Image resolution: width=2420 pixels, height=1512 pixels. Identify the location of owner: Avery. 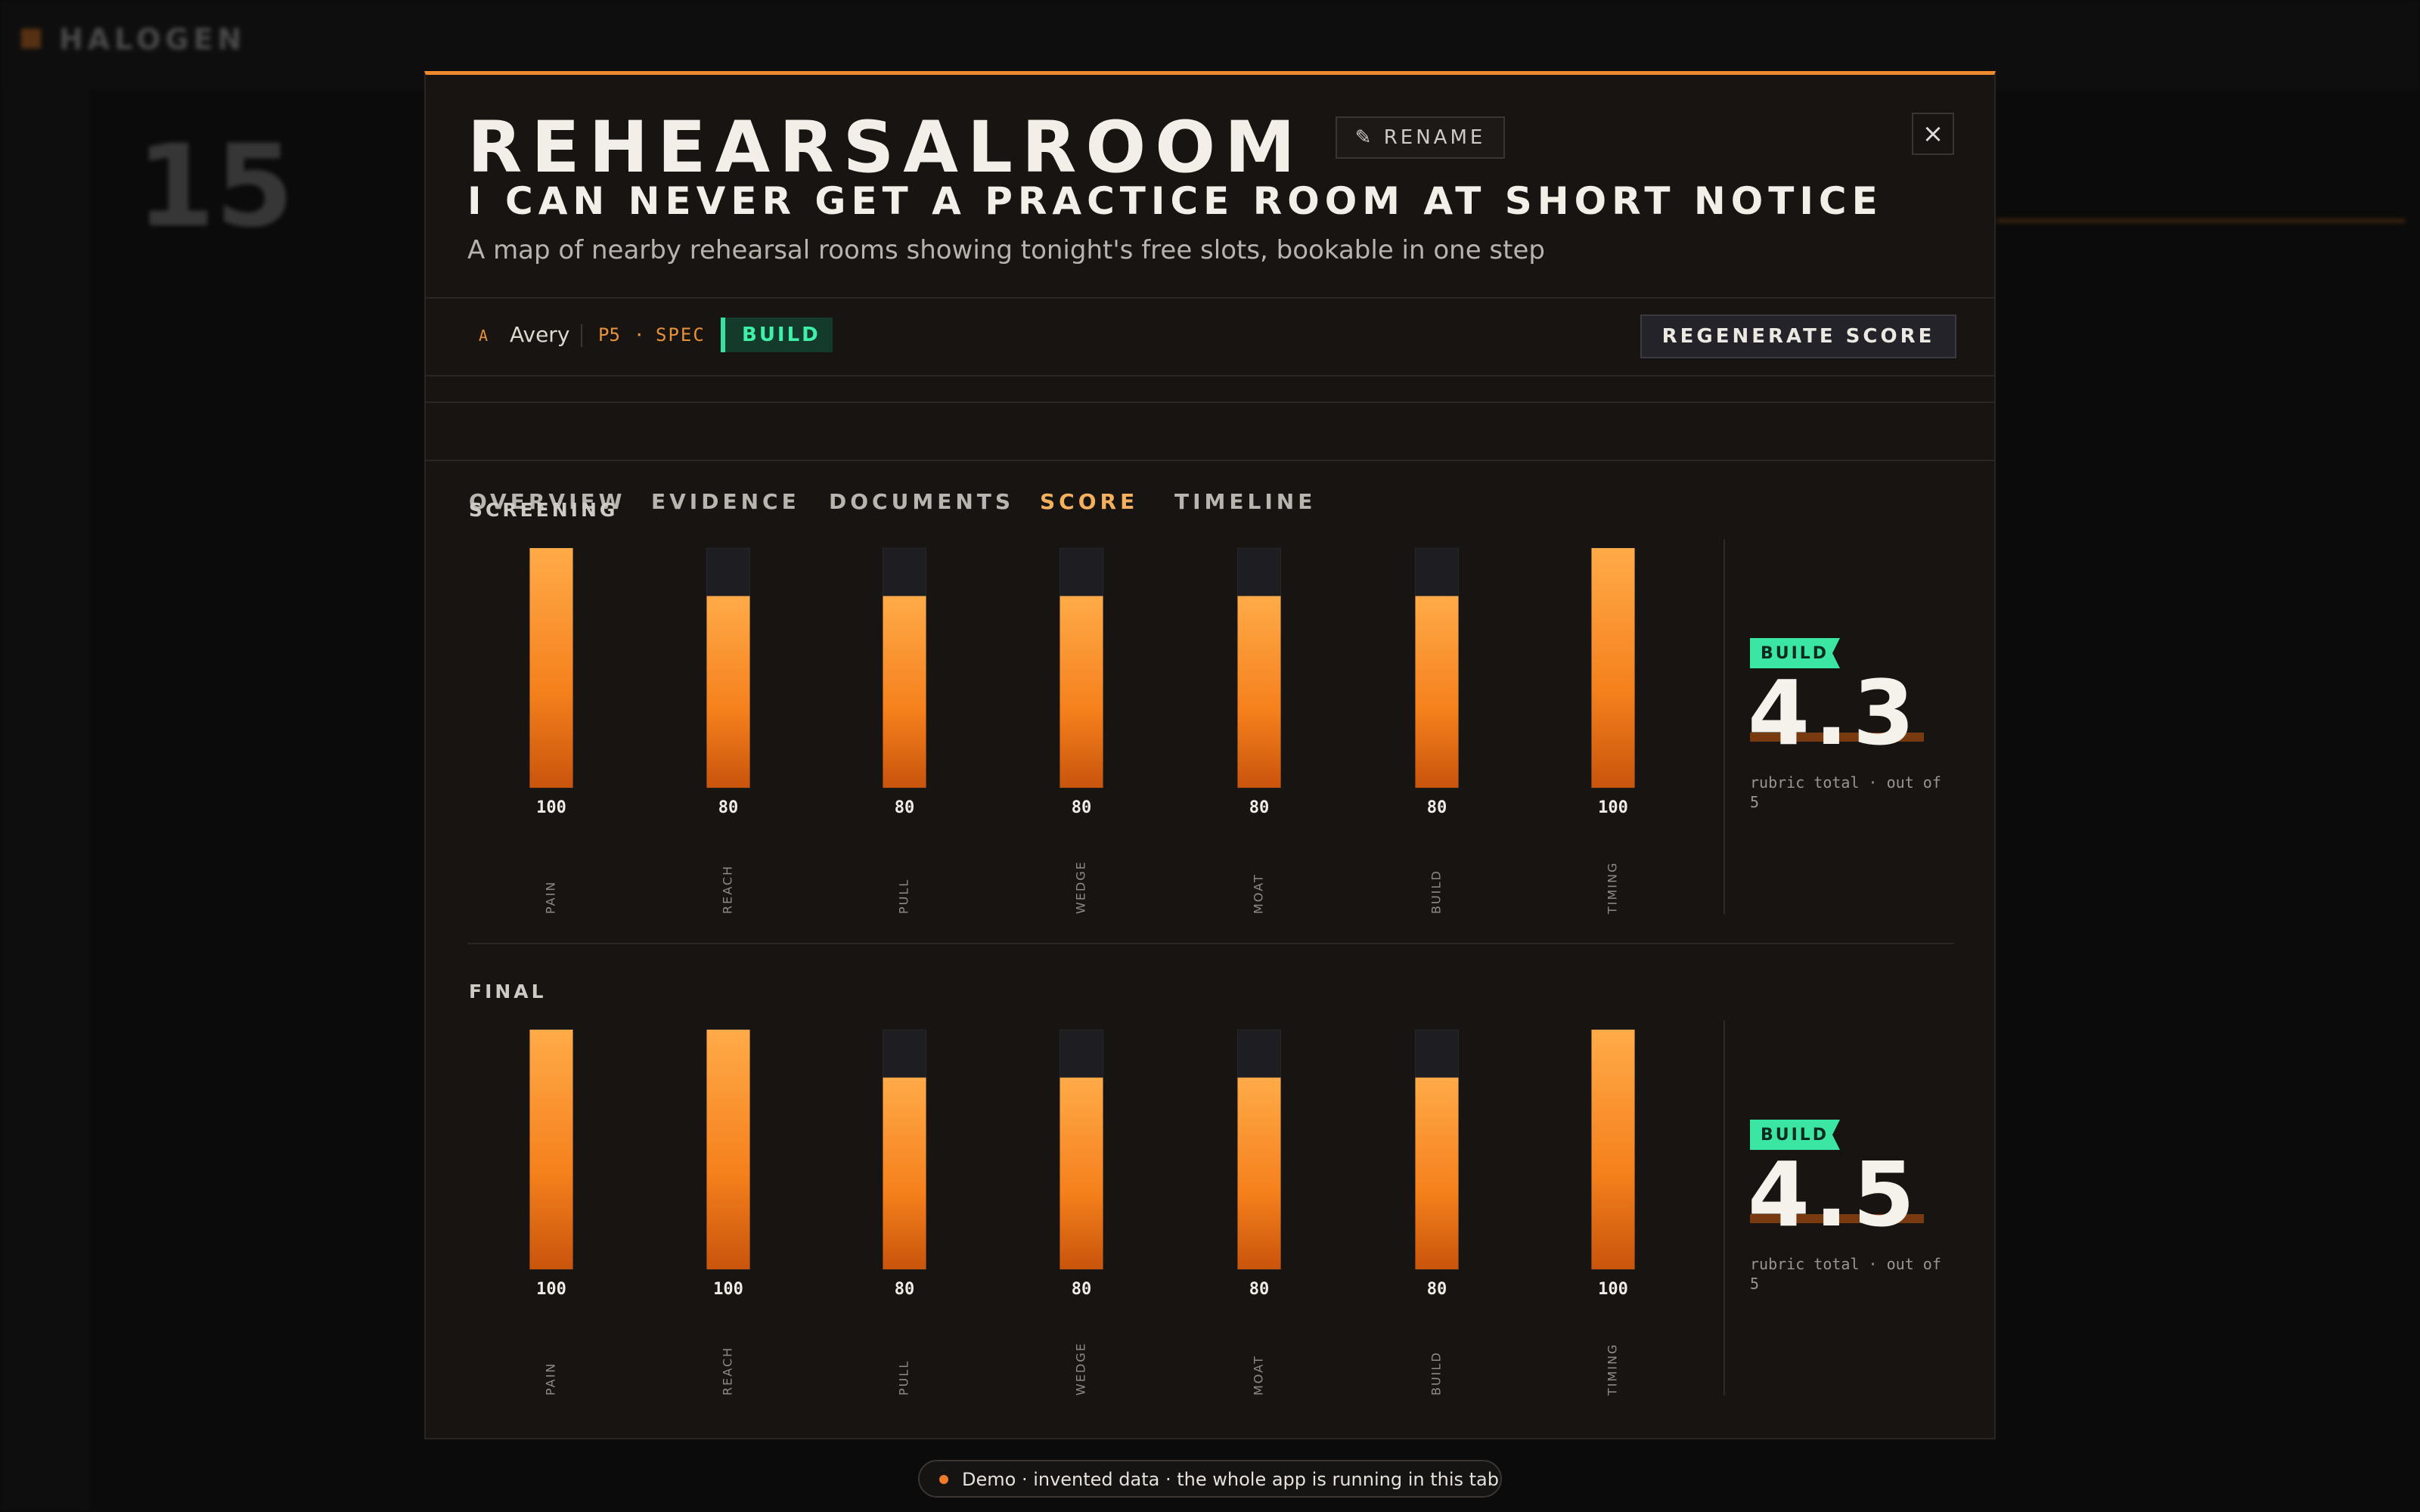
(540, 334).